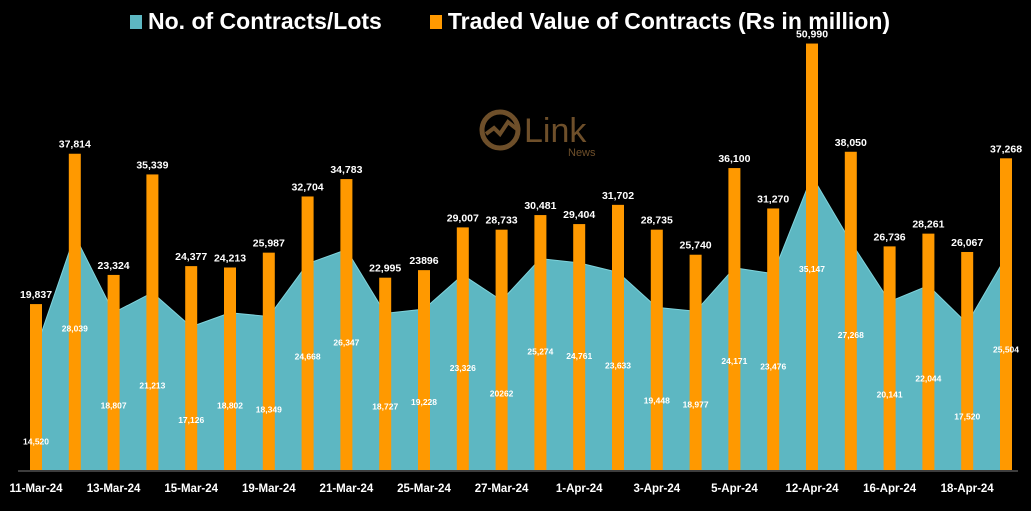 The width and height of the screenshot is (1031, 511). What do you see at coordinates (36, 489) in the screenshot?
I see `x-tick-label: 11-Mar-24` at bounding box center [36, 489].